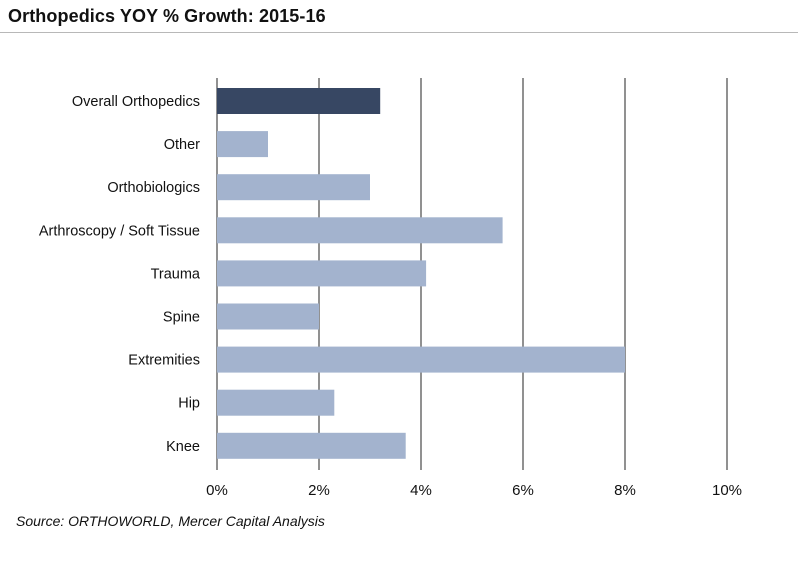  What do you see at coordinates (167, 16) in the screenshot?
I see `chart-title: Orthopedics YOY % Growth: 2015-16` at bounding box center [167, 16].